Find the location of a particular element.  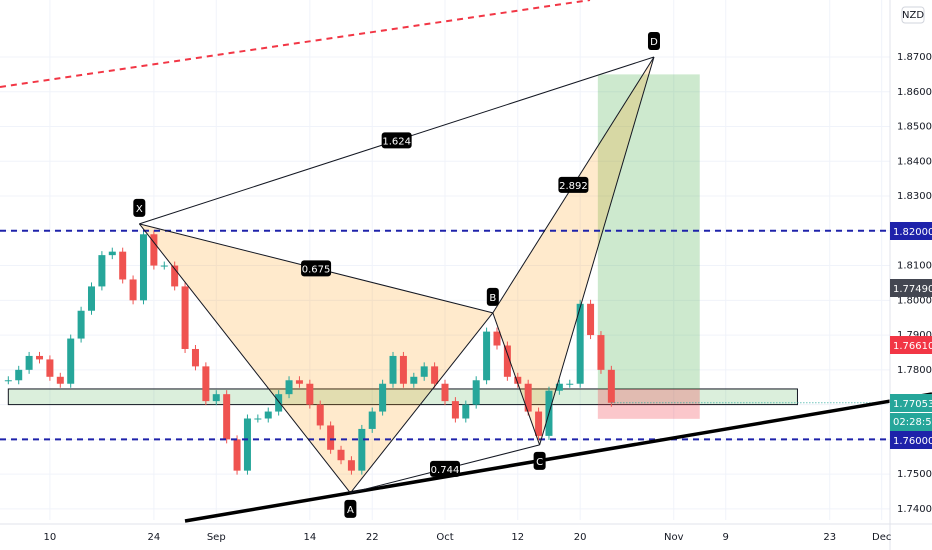

currency-box is located at coordinates (913, 15).